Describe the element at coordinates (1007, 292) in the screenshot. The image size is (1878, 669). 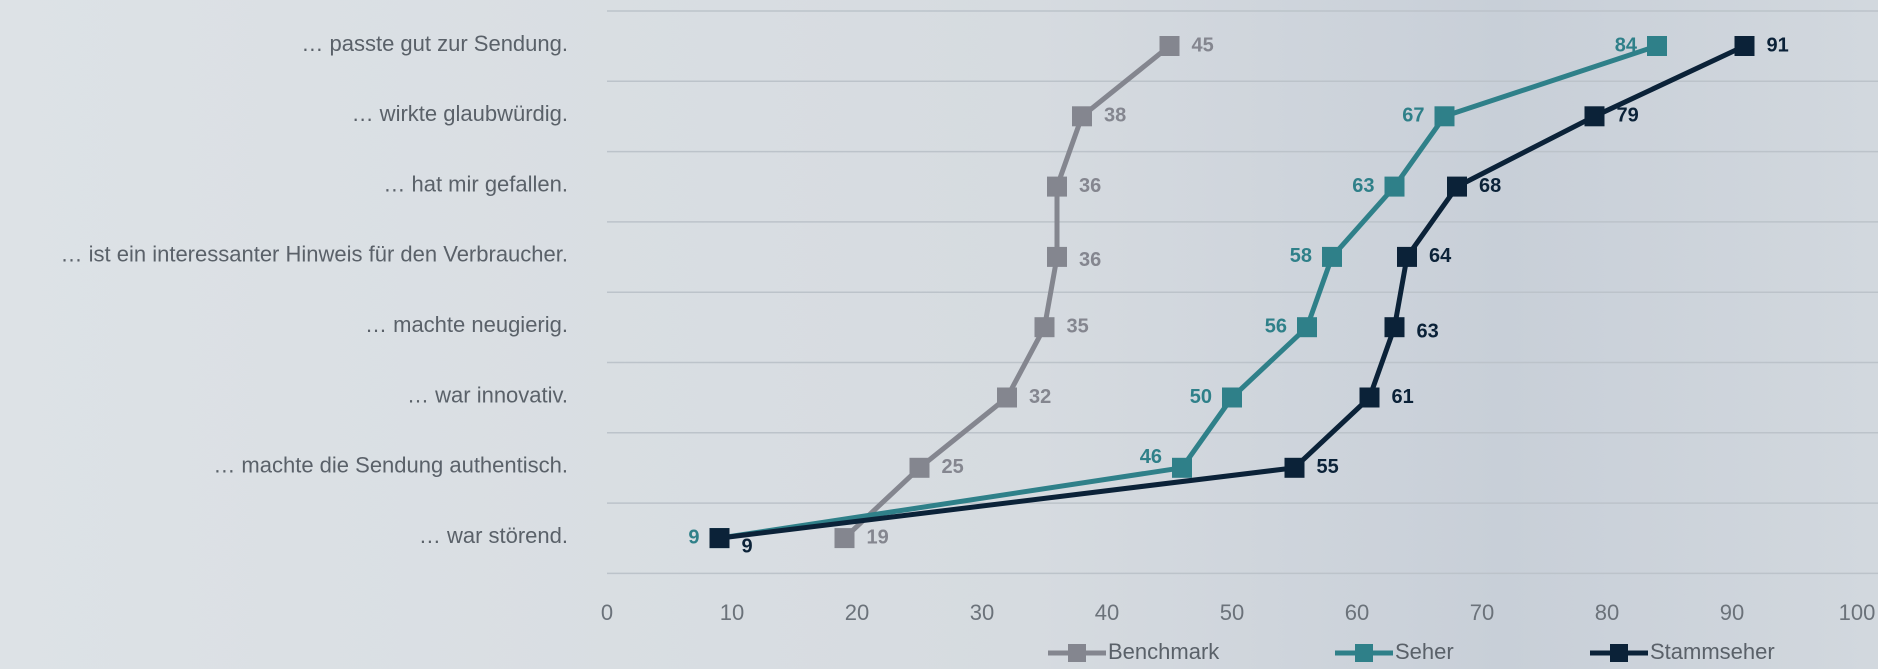
I see `series-line` at that location.